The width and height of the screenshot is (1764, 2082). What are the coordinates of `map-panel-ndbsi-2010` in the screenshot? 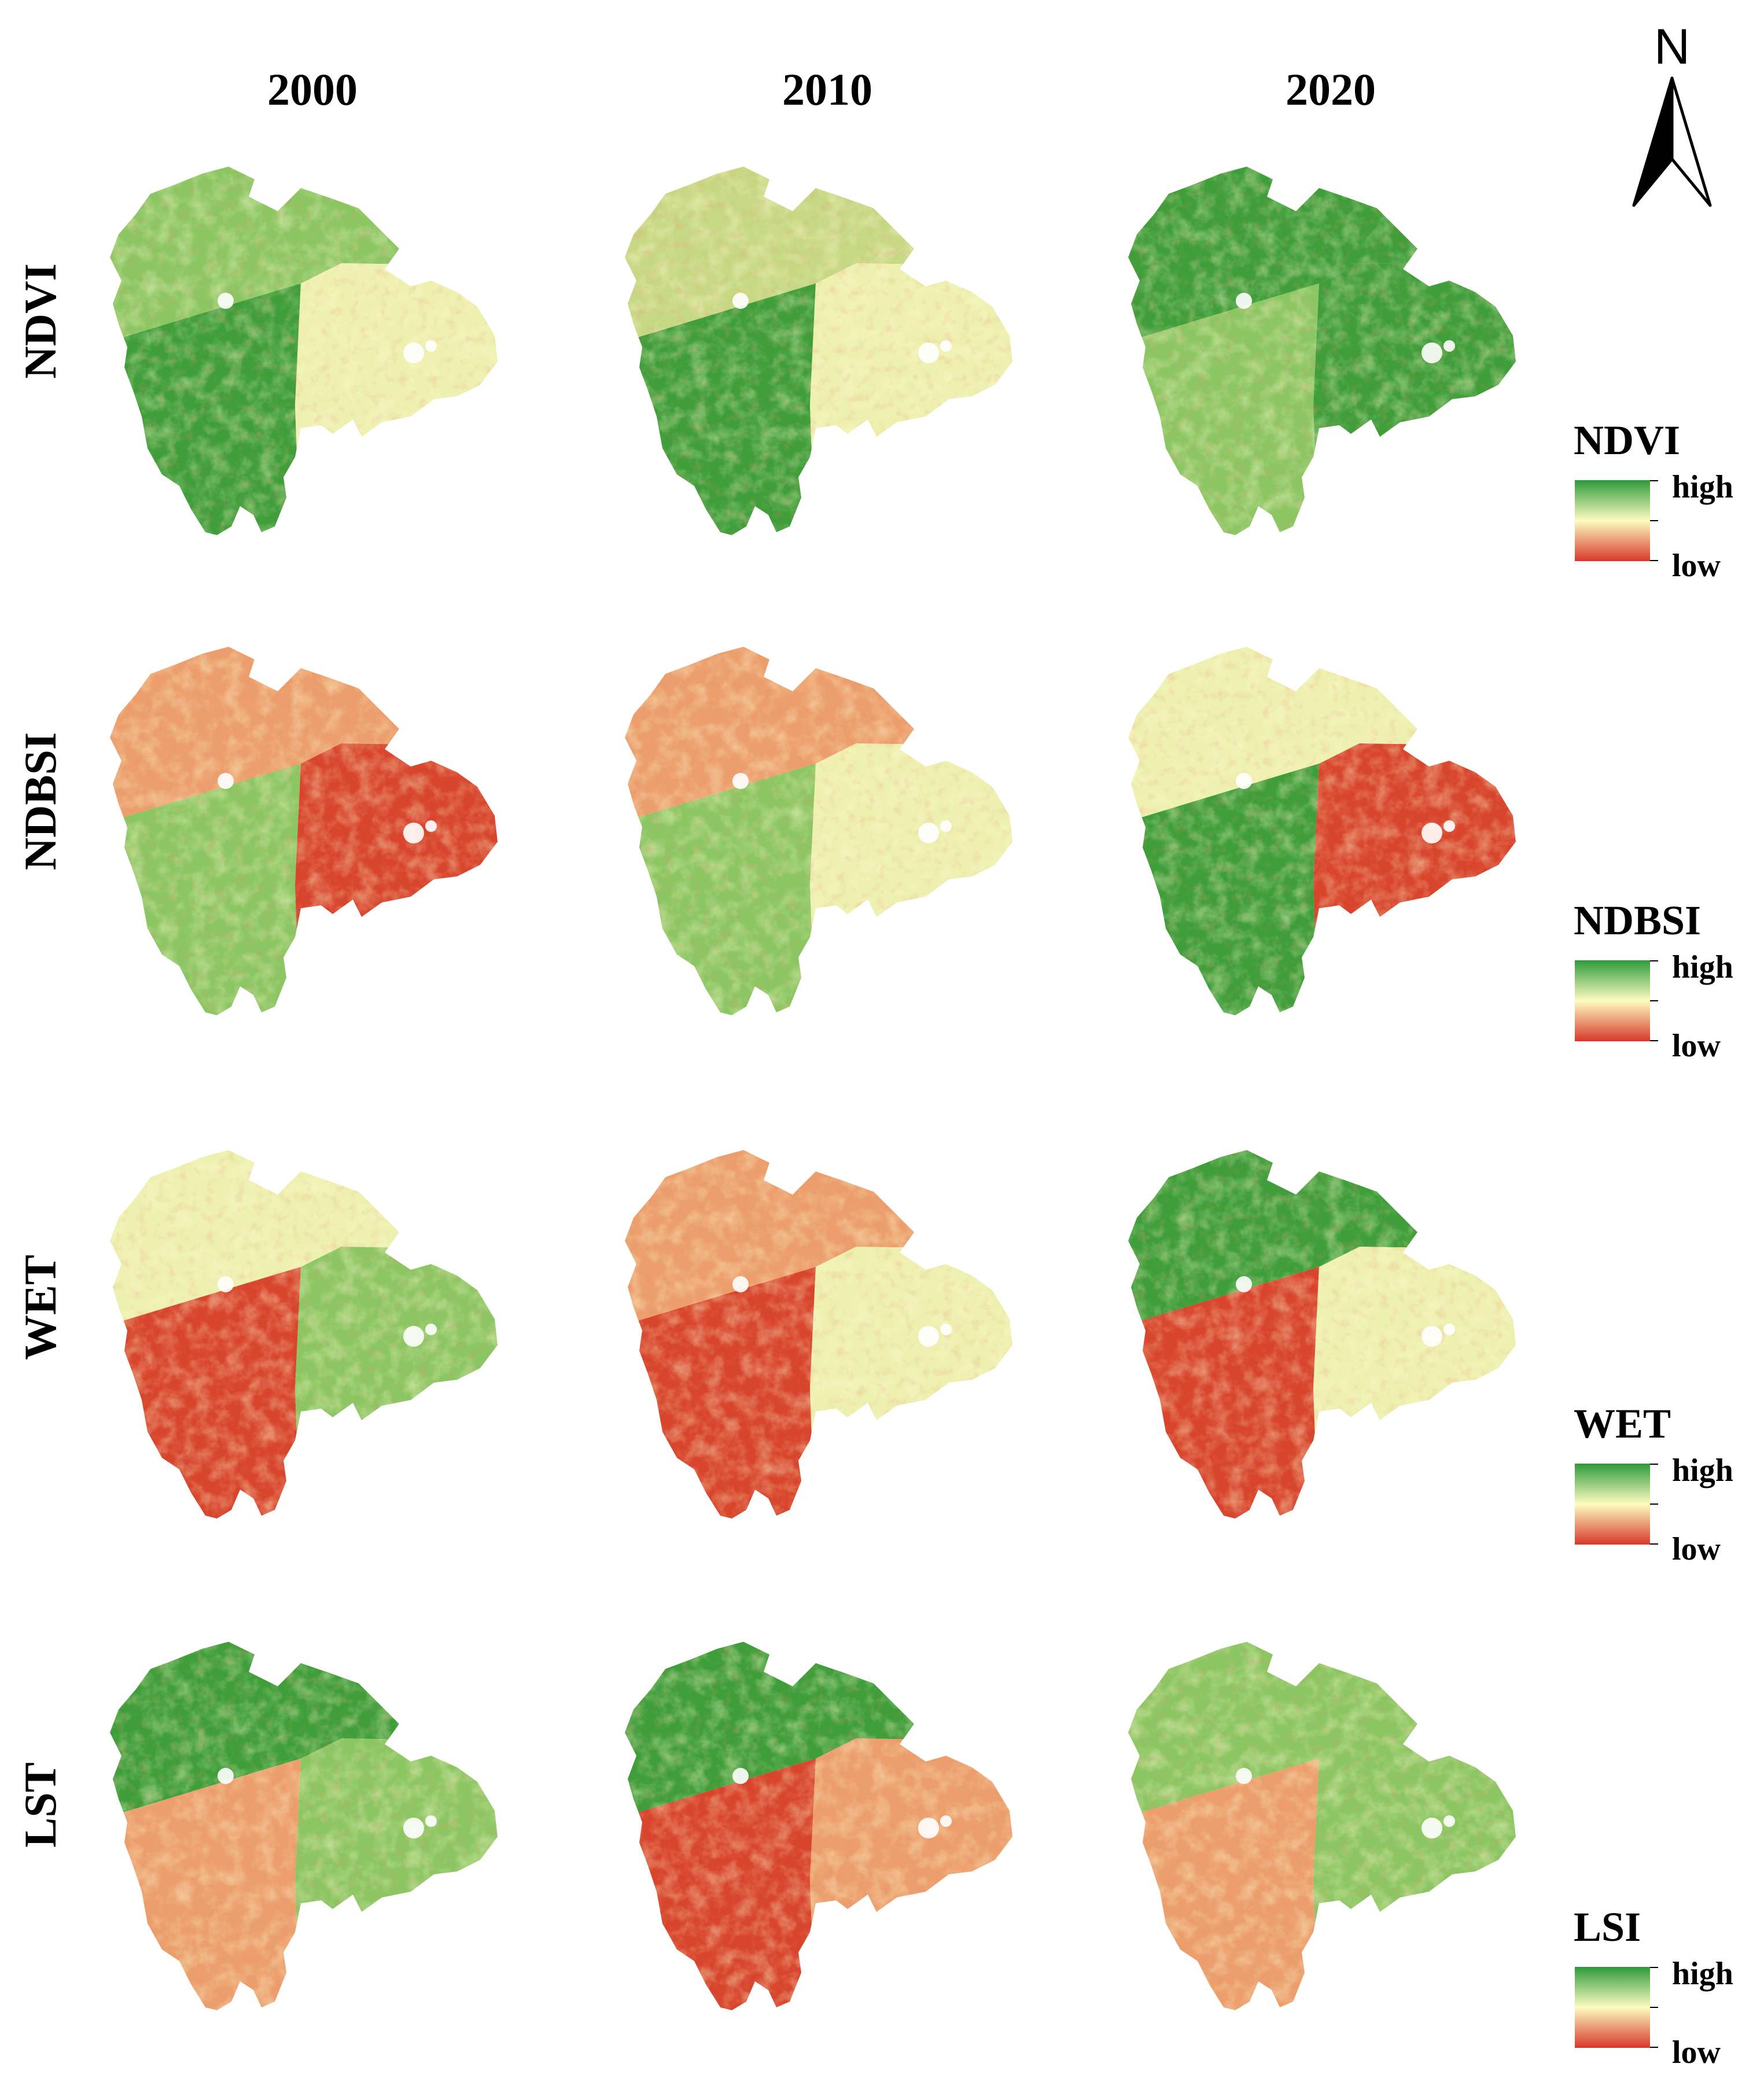 It's located at (827, 833).